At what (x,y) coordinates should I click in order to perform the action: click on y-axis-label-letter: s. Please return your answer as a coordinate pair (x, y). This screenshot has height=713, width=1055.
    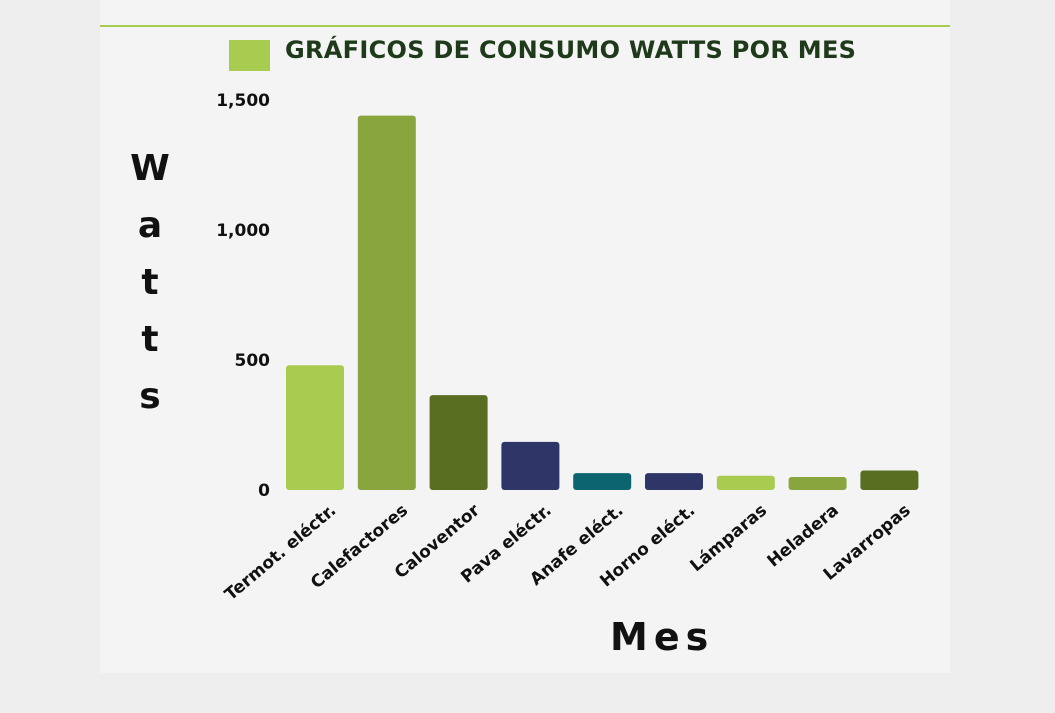
    Looking at the image, I should click on (150, 396).